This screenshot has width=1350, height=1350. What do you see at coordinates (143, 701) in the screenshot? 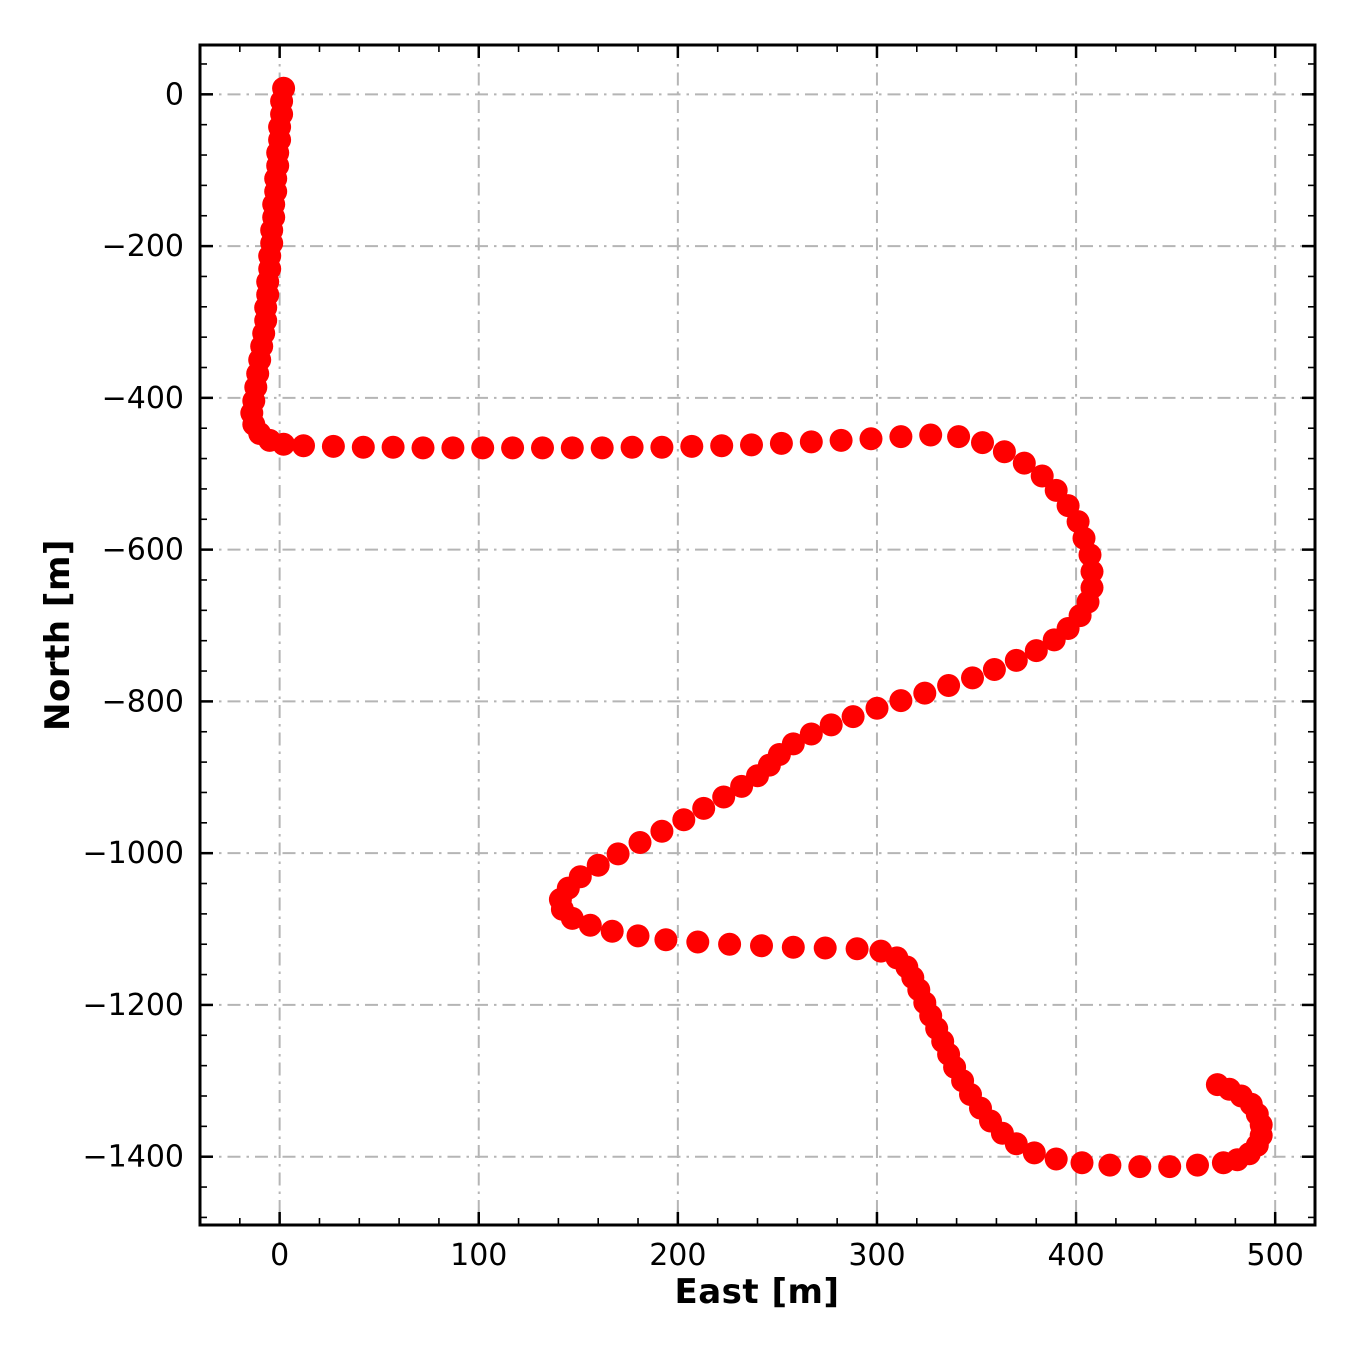
I see `y-tick-label: −800` at bounding box center [143, 701].